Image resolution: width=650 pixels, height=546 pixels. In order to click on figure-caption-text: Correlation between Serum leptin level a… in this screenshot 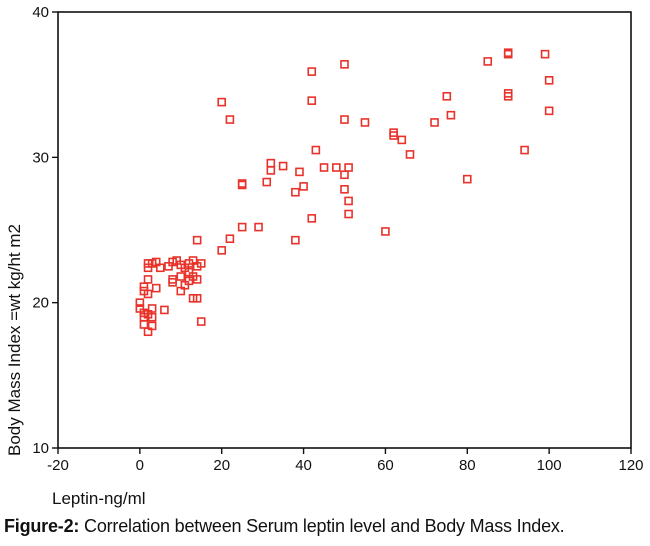, I will do `click(324, 526)`.